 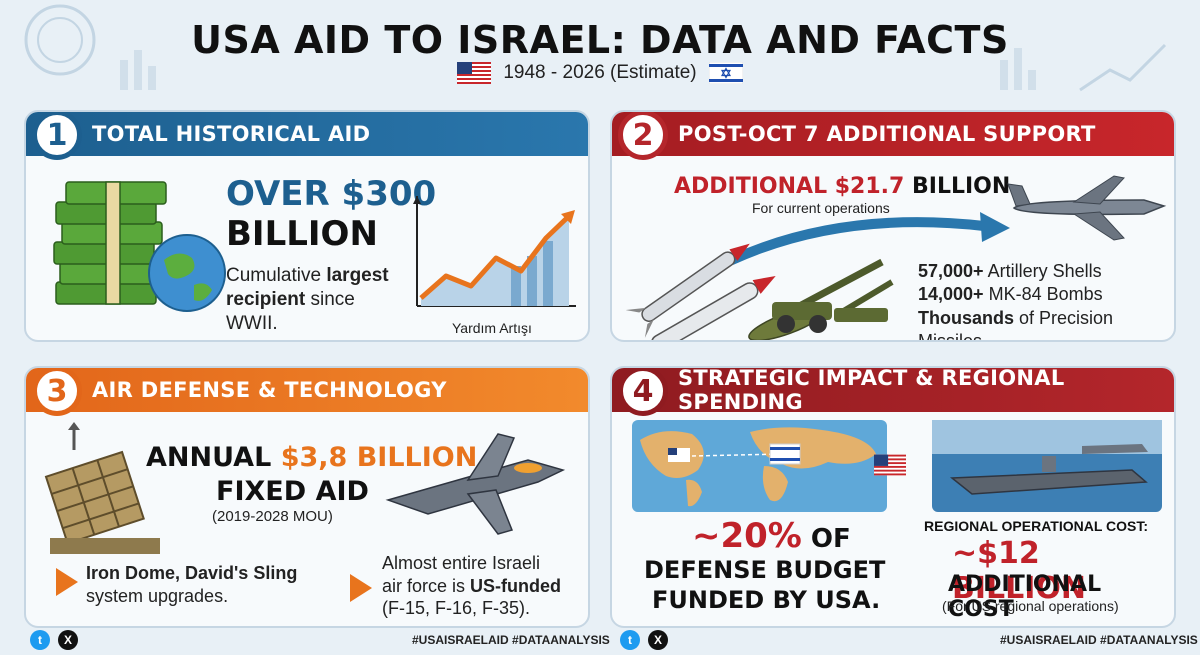 What do you see at coordinates (771, 536) in the screenshot?
I see `panel-4-percent: ~20% OF` at bounding box center [771, 536].